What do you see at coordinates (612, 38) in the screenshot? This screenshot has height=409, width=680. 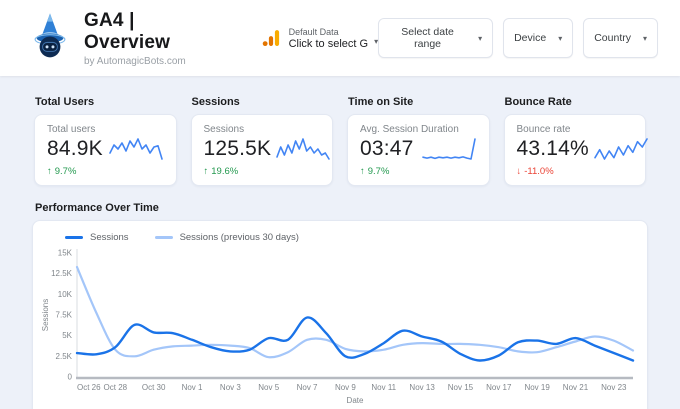 I see `country-label: Country` at bounding box center [612, 38].